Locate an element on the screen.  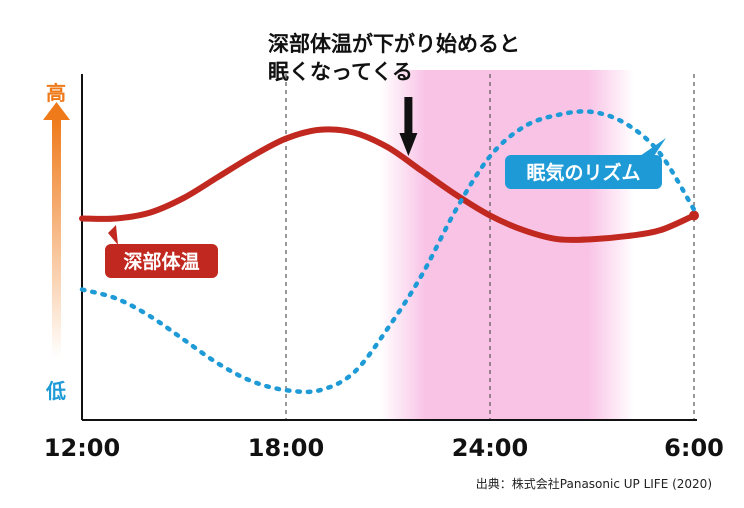
x-tick-labels: 12:00 18:00 24:00 6:00 is located at coordinates (384, 448).